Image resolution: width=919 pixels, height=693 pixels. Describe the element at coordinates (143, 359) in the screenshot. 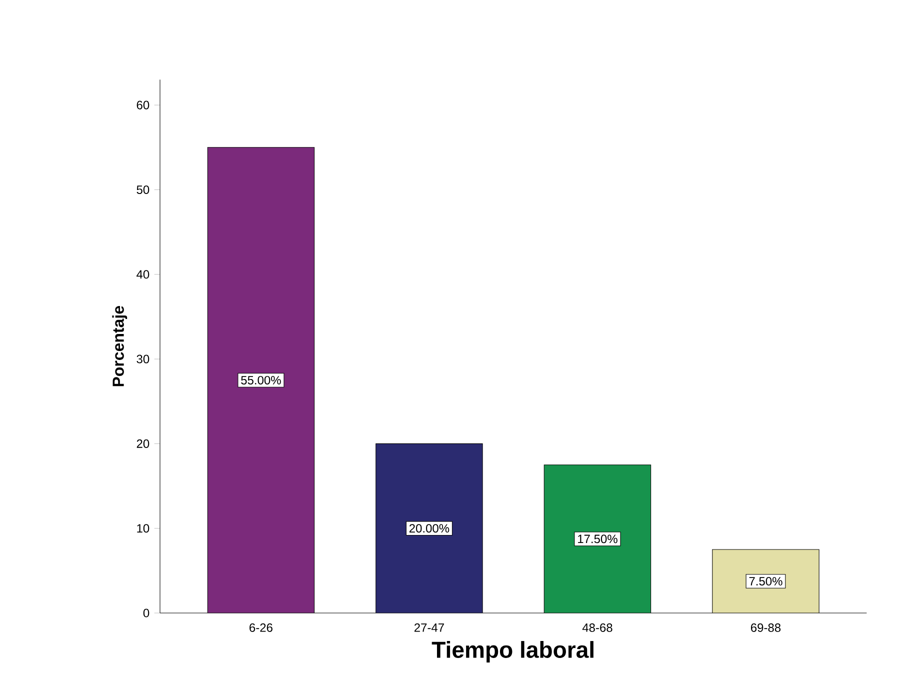

I see `y-tick-label: 30` at that location.